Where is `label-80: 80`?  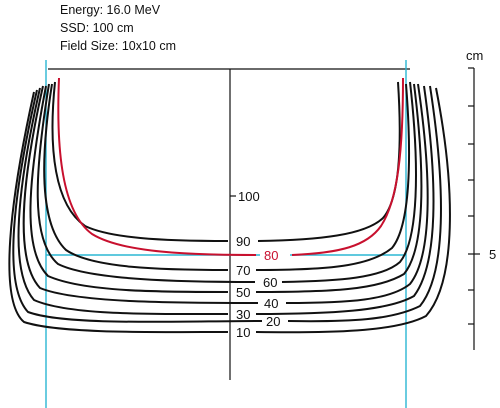 label-80: 80 is located at coordinates (271, 255).